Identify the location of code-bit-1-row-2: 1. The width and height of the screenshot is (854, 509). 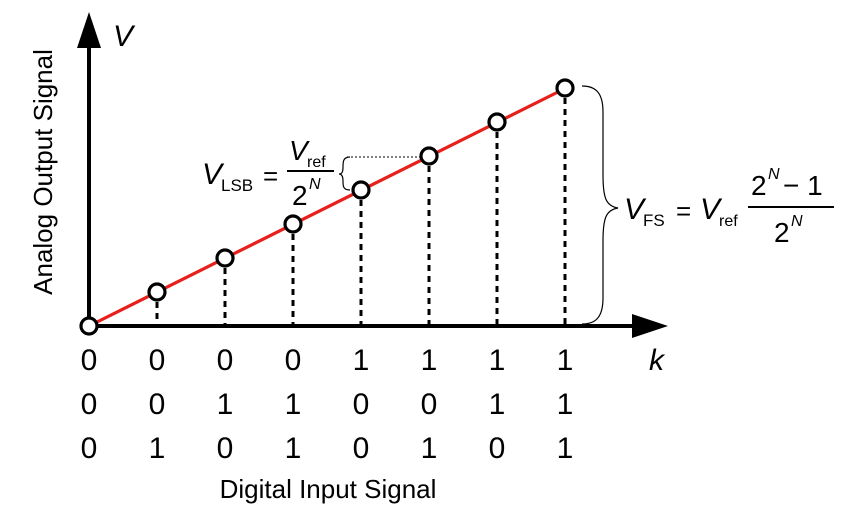
(157, 448).